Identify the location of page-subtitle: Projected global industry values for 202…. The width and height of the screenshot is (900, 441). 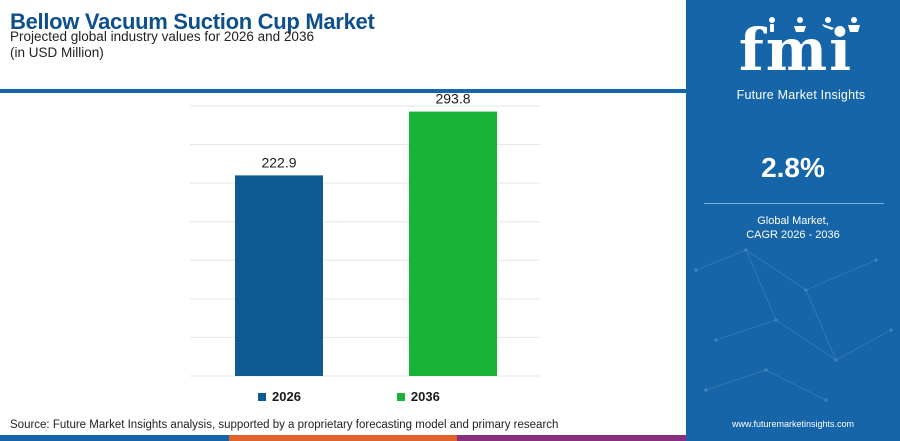
(162, 36).